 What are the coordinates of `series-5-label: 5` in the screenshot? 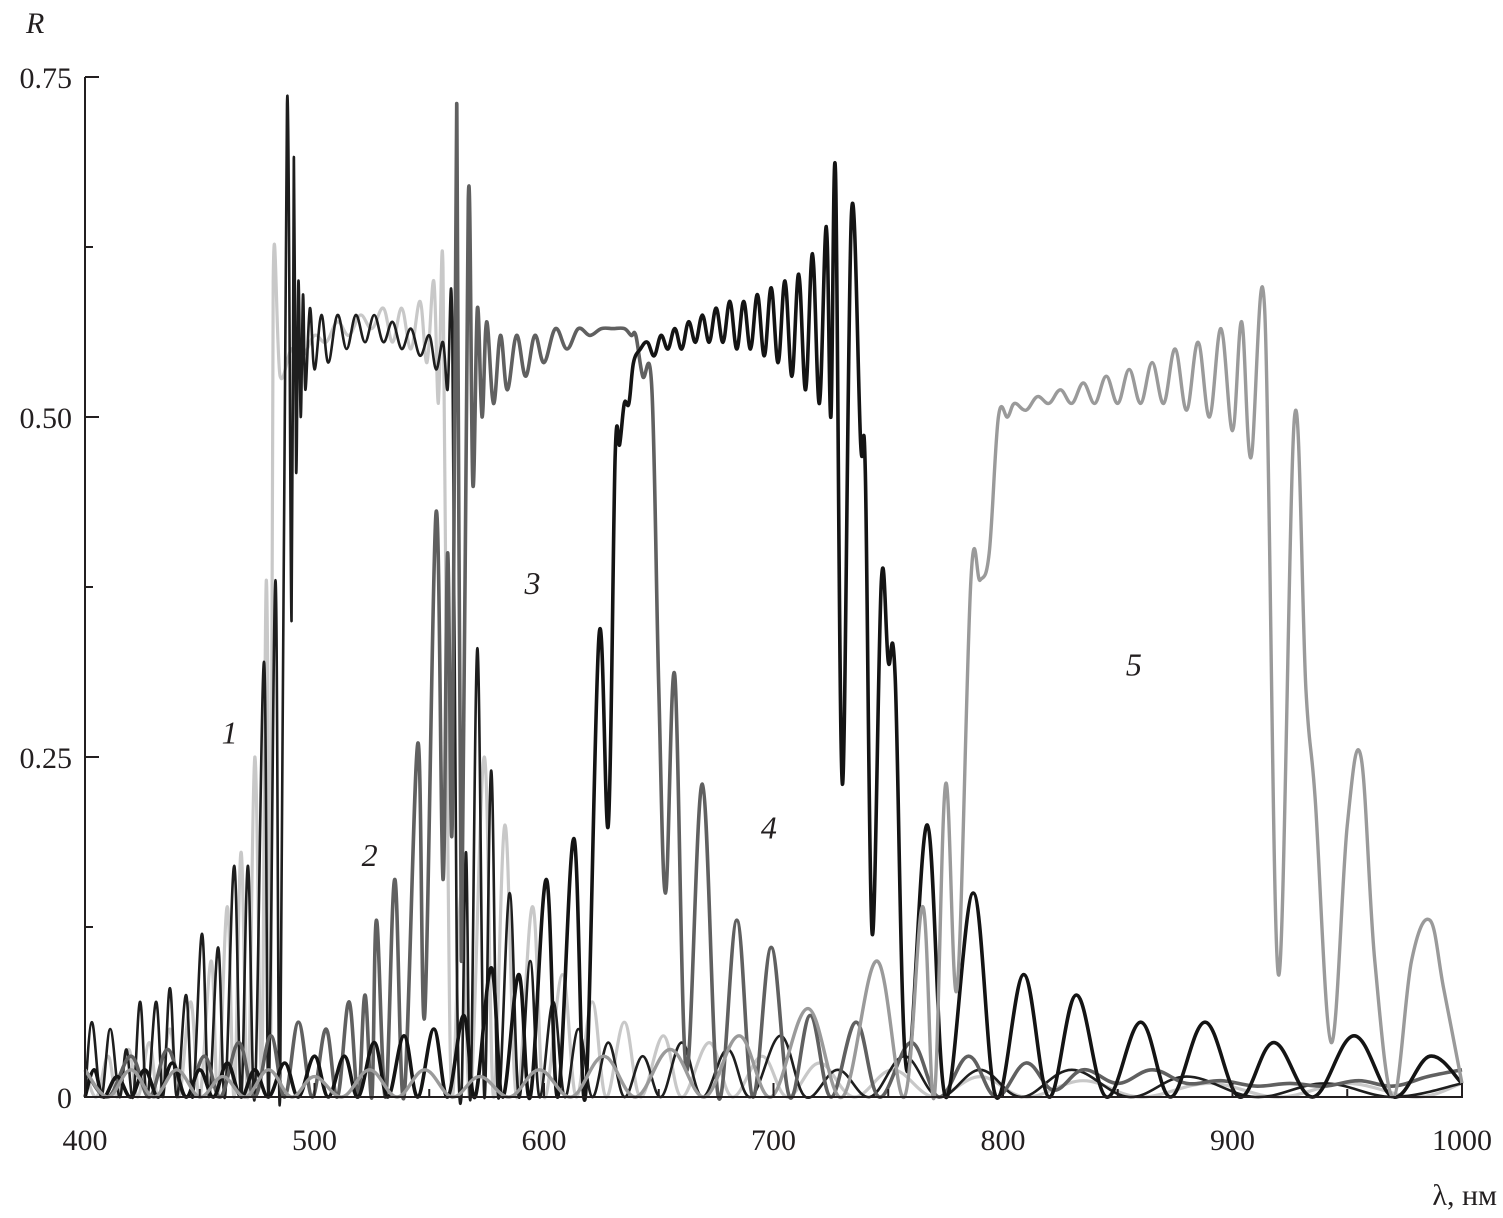 It's located at (1134, 664).